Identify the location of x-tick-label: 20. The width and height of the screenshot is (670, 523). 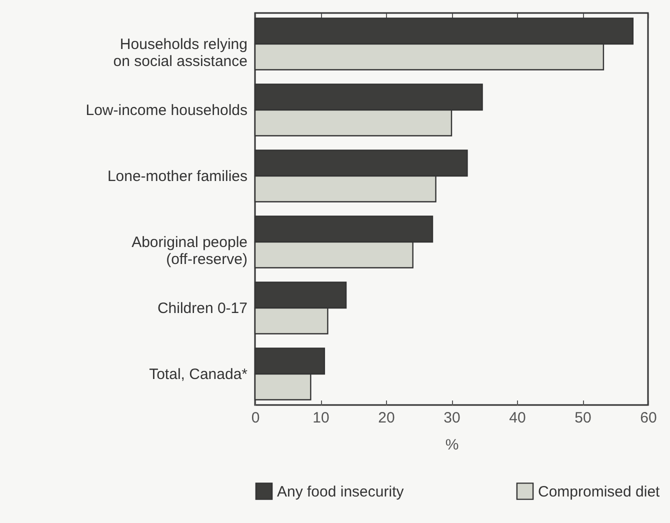
(386, 418).